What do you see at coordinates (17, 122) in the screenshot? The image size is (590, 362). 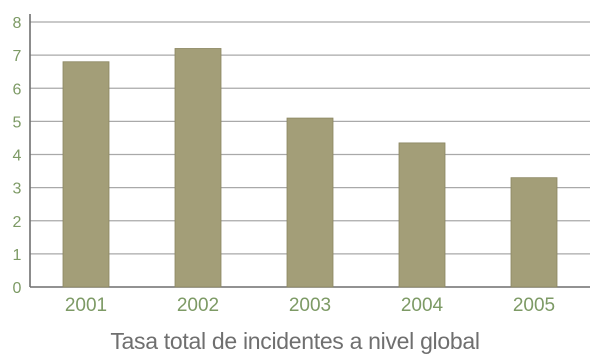 I see `y-tick-label-5: 5` at bounding box center [17, 122].